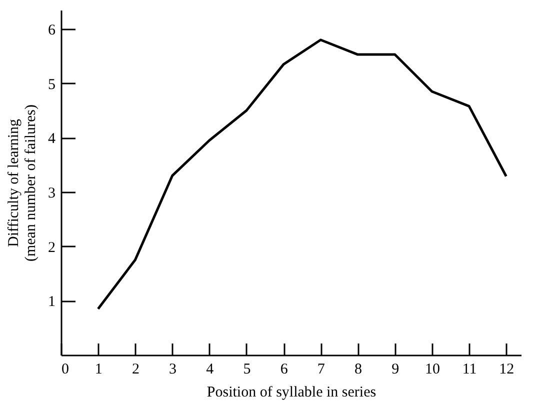 This screenshot has width=549, height=418. Describe the element at coordinates (173, 370) in the screenshot. I see `x-tick-label: 3` at that location.